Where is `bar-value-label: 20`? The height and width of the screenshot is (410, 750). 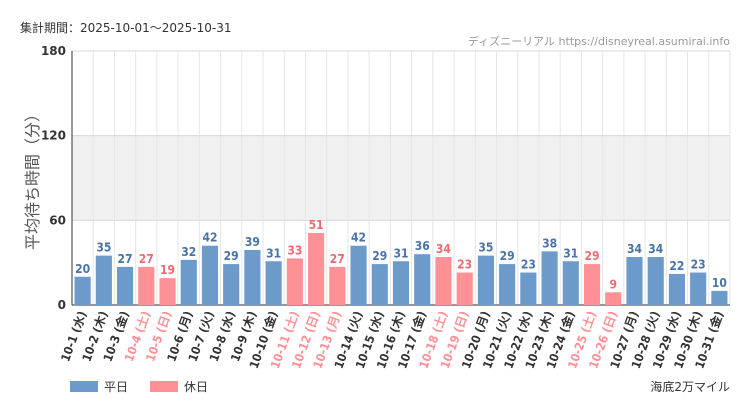 bar-value-label: 20 is located at coordinates (82, 269).